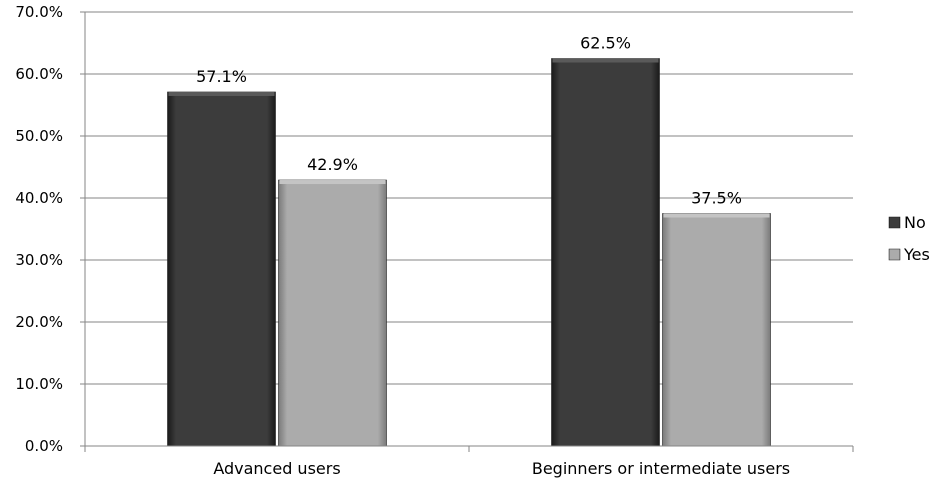 This screenshot has height=481, width=939. Describe the element at coordinates (909, 238) in the screenshot. I see `legend: No Yes` at that location.